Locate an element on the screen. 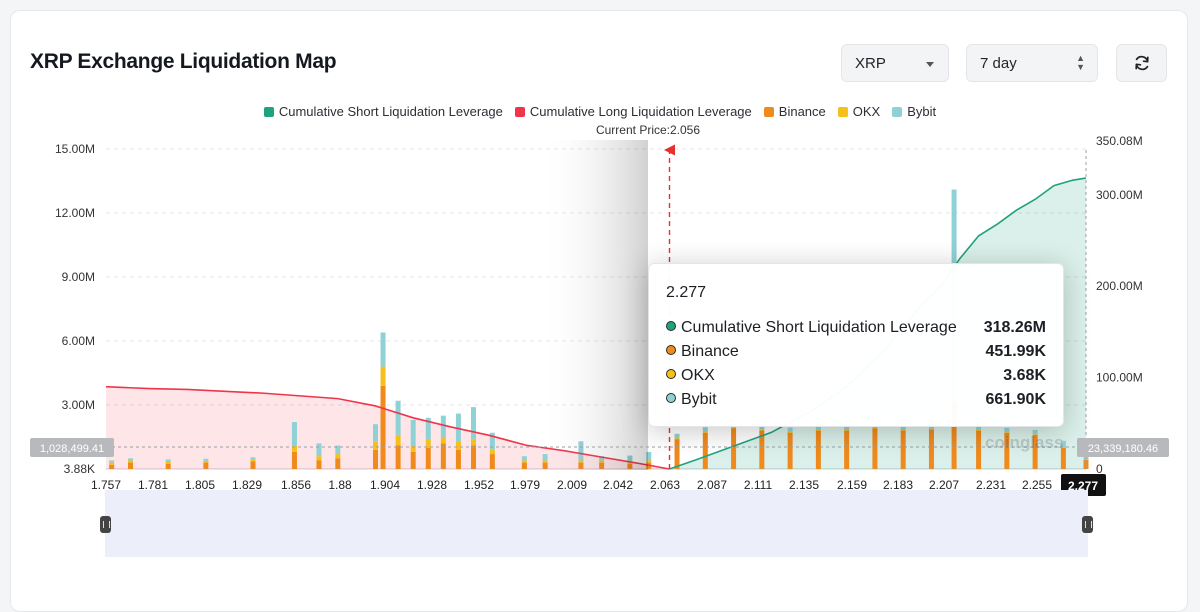  y-left-tick: 15.00M is located at coordinates (75, 149).